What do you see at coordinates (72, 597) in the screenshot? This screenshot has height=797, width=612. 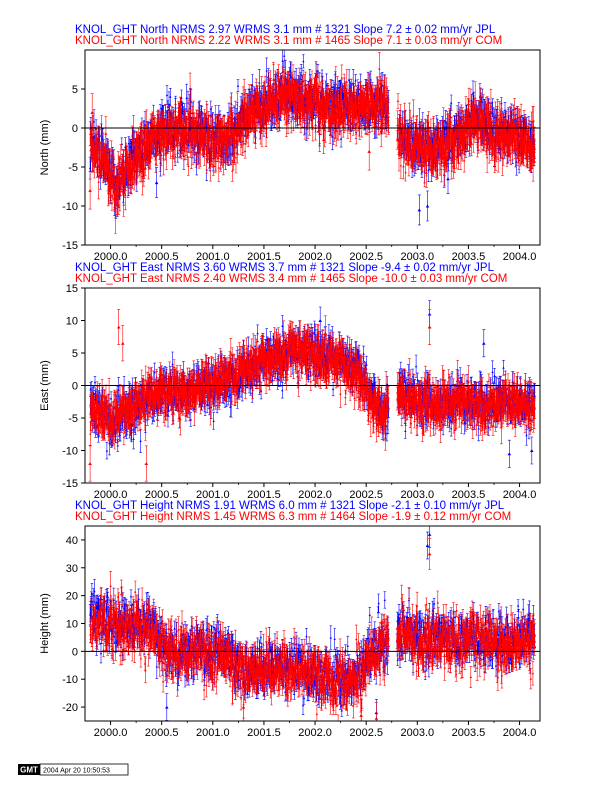 I see `ytick-label: 20` at bounding box center [72, 597].